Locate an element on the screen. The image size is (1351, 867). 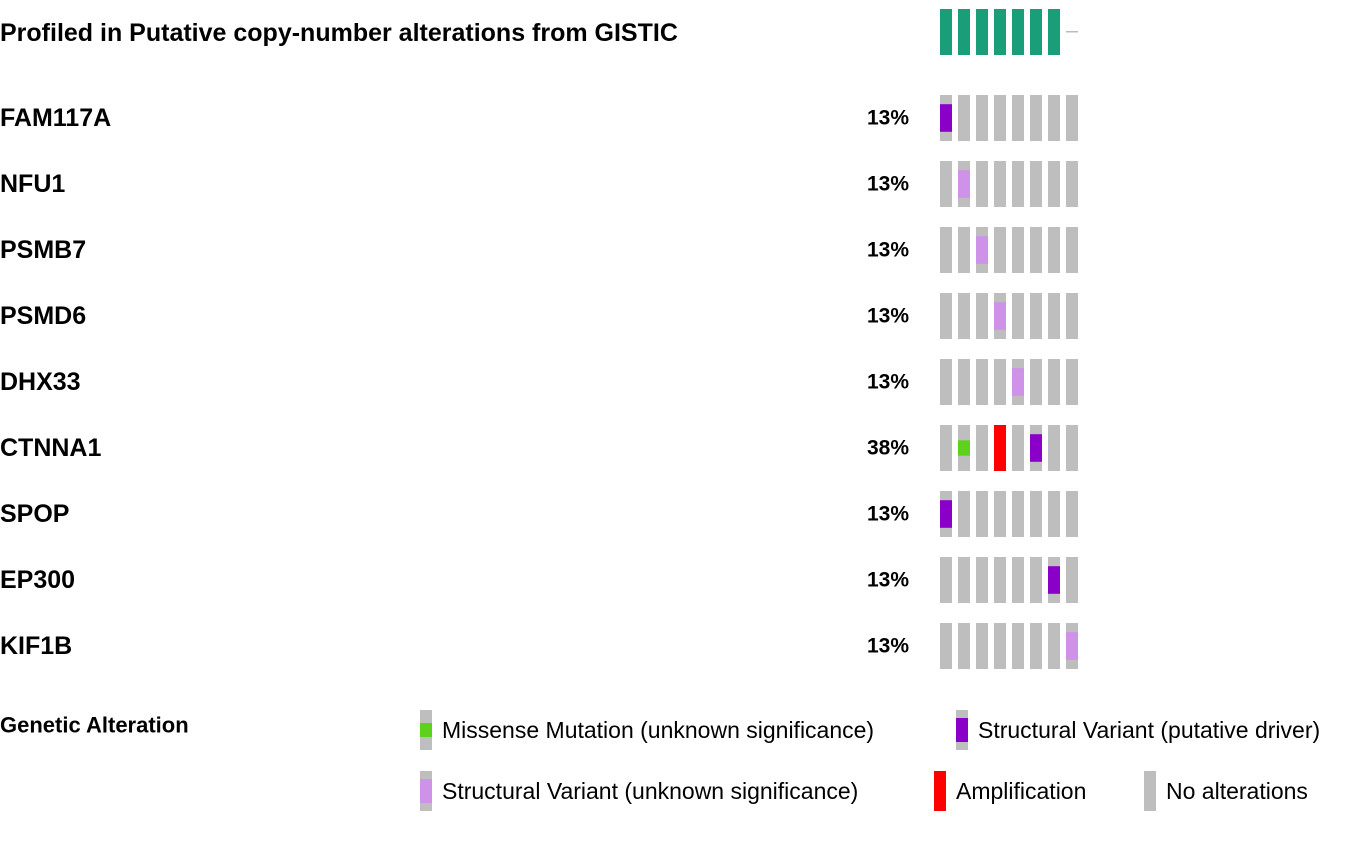
missense-mark is located at coordinates (964, 448).